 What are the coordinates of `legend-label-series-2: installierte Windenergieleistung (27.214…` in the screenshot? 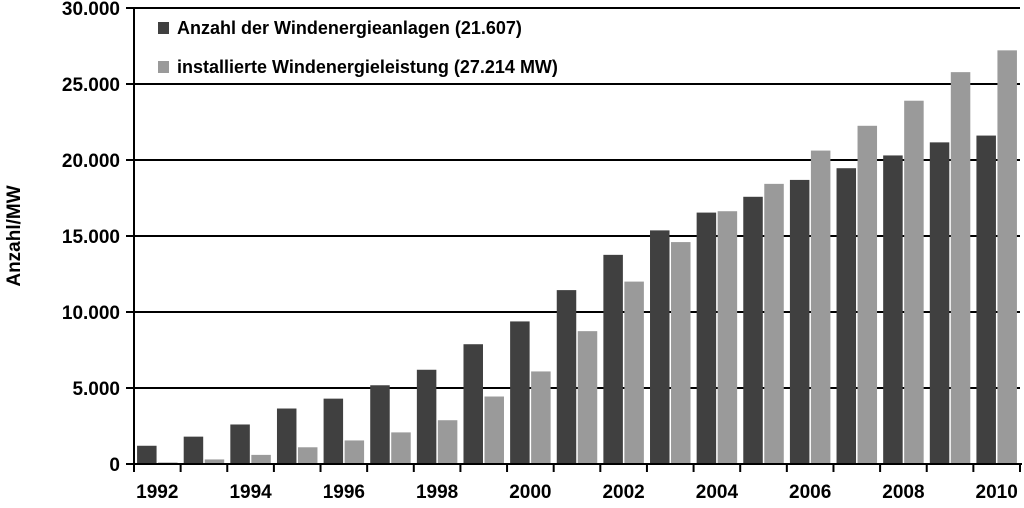 It's located at (367, 67).